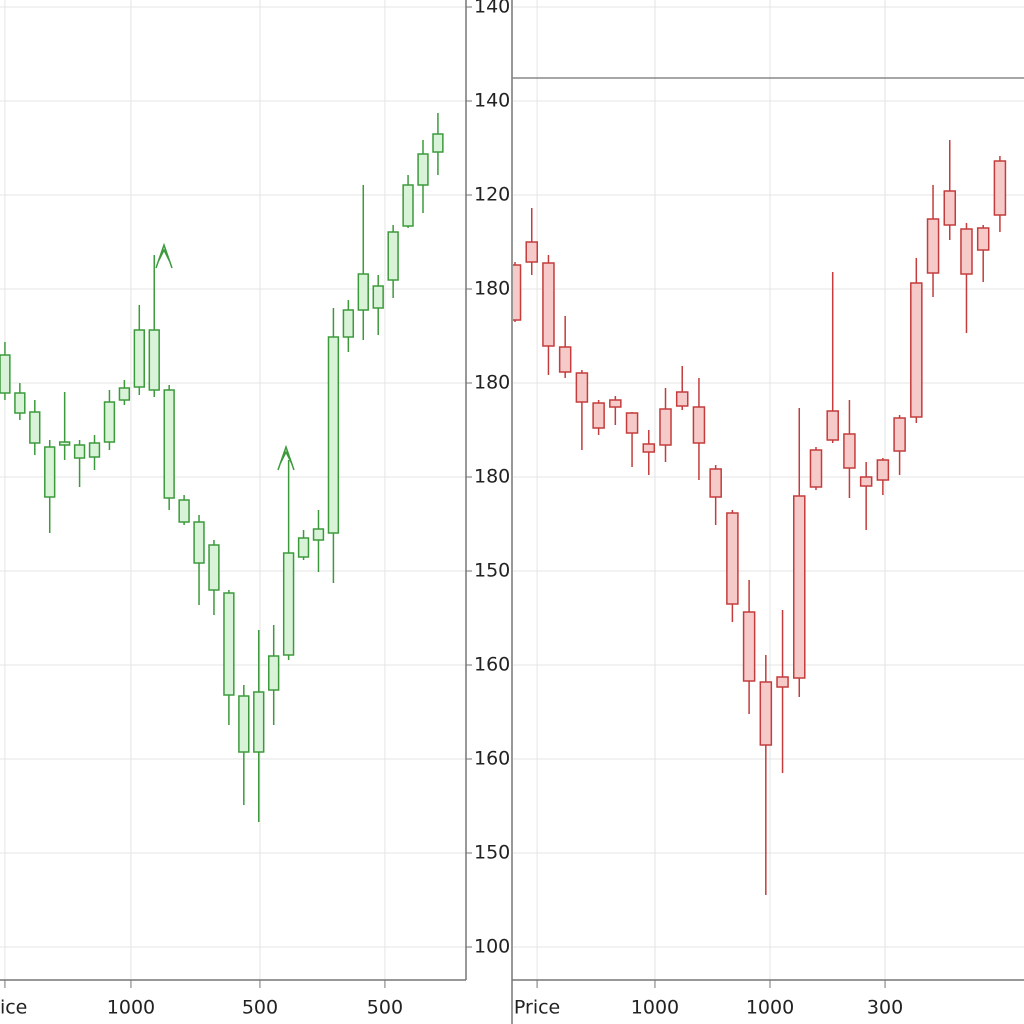  What do you see at coordinates (885, 1008) in the screenshot?
I see `x-tick-label: 300` at bounding box center [885, 1008].